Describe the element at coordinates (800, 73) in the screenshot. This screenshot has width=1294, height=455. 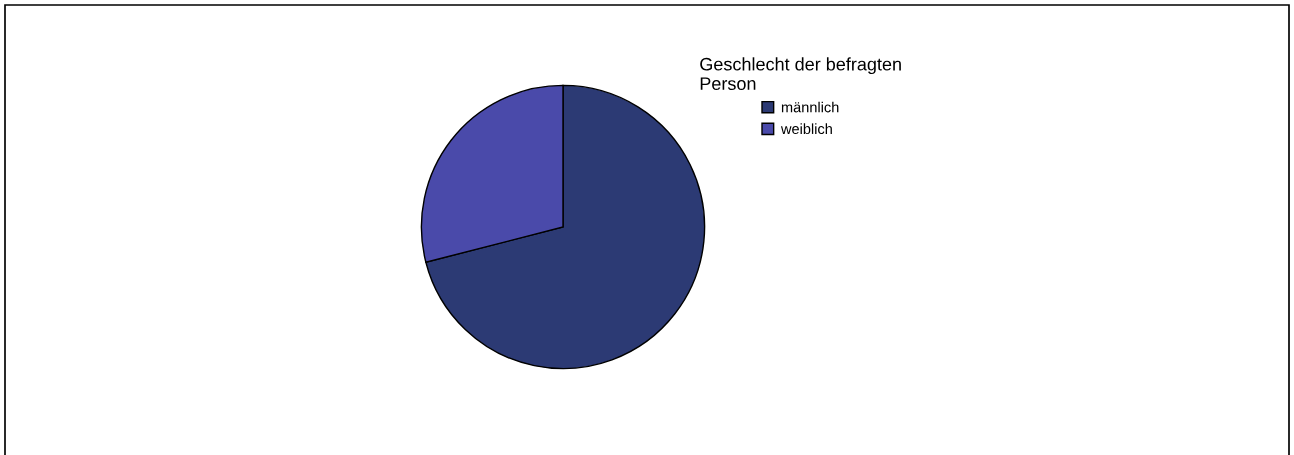
I see `legend-title: Geschlecht der befragten Person` at that location.